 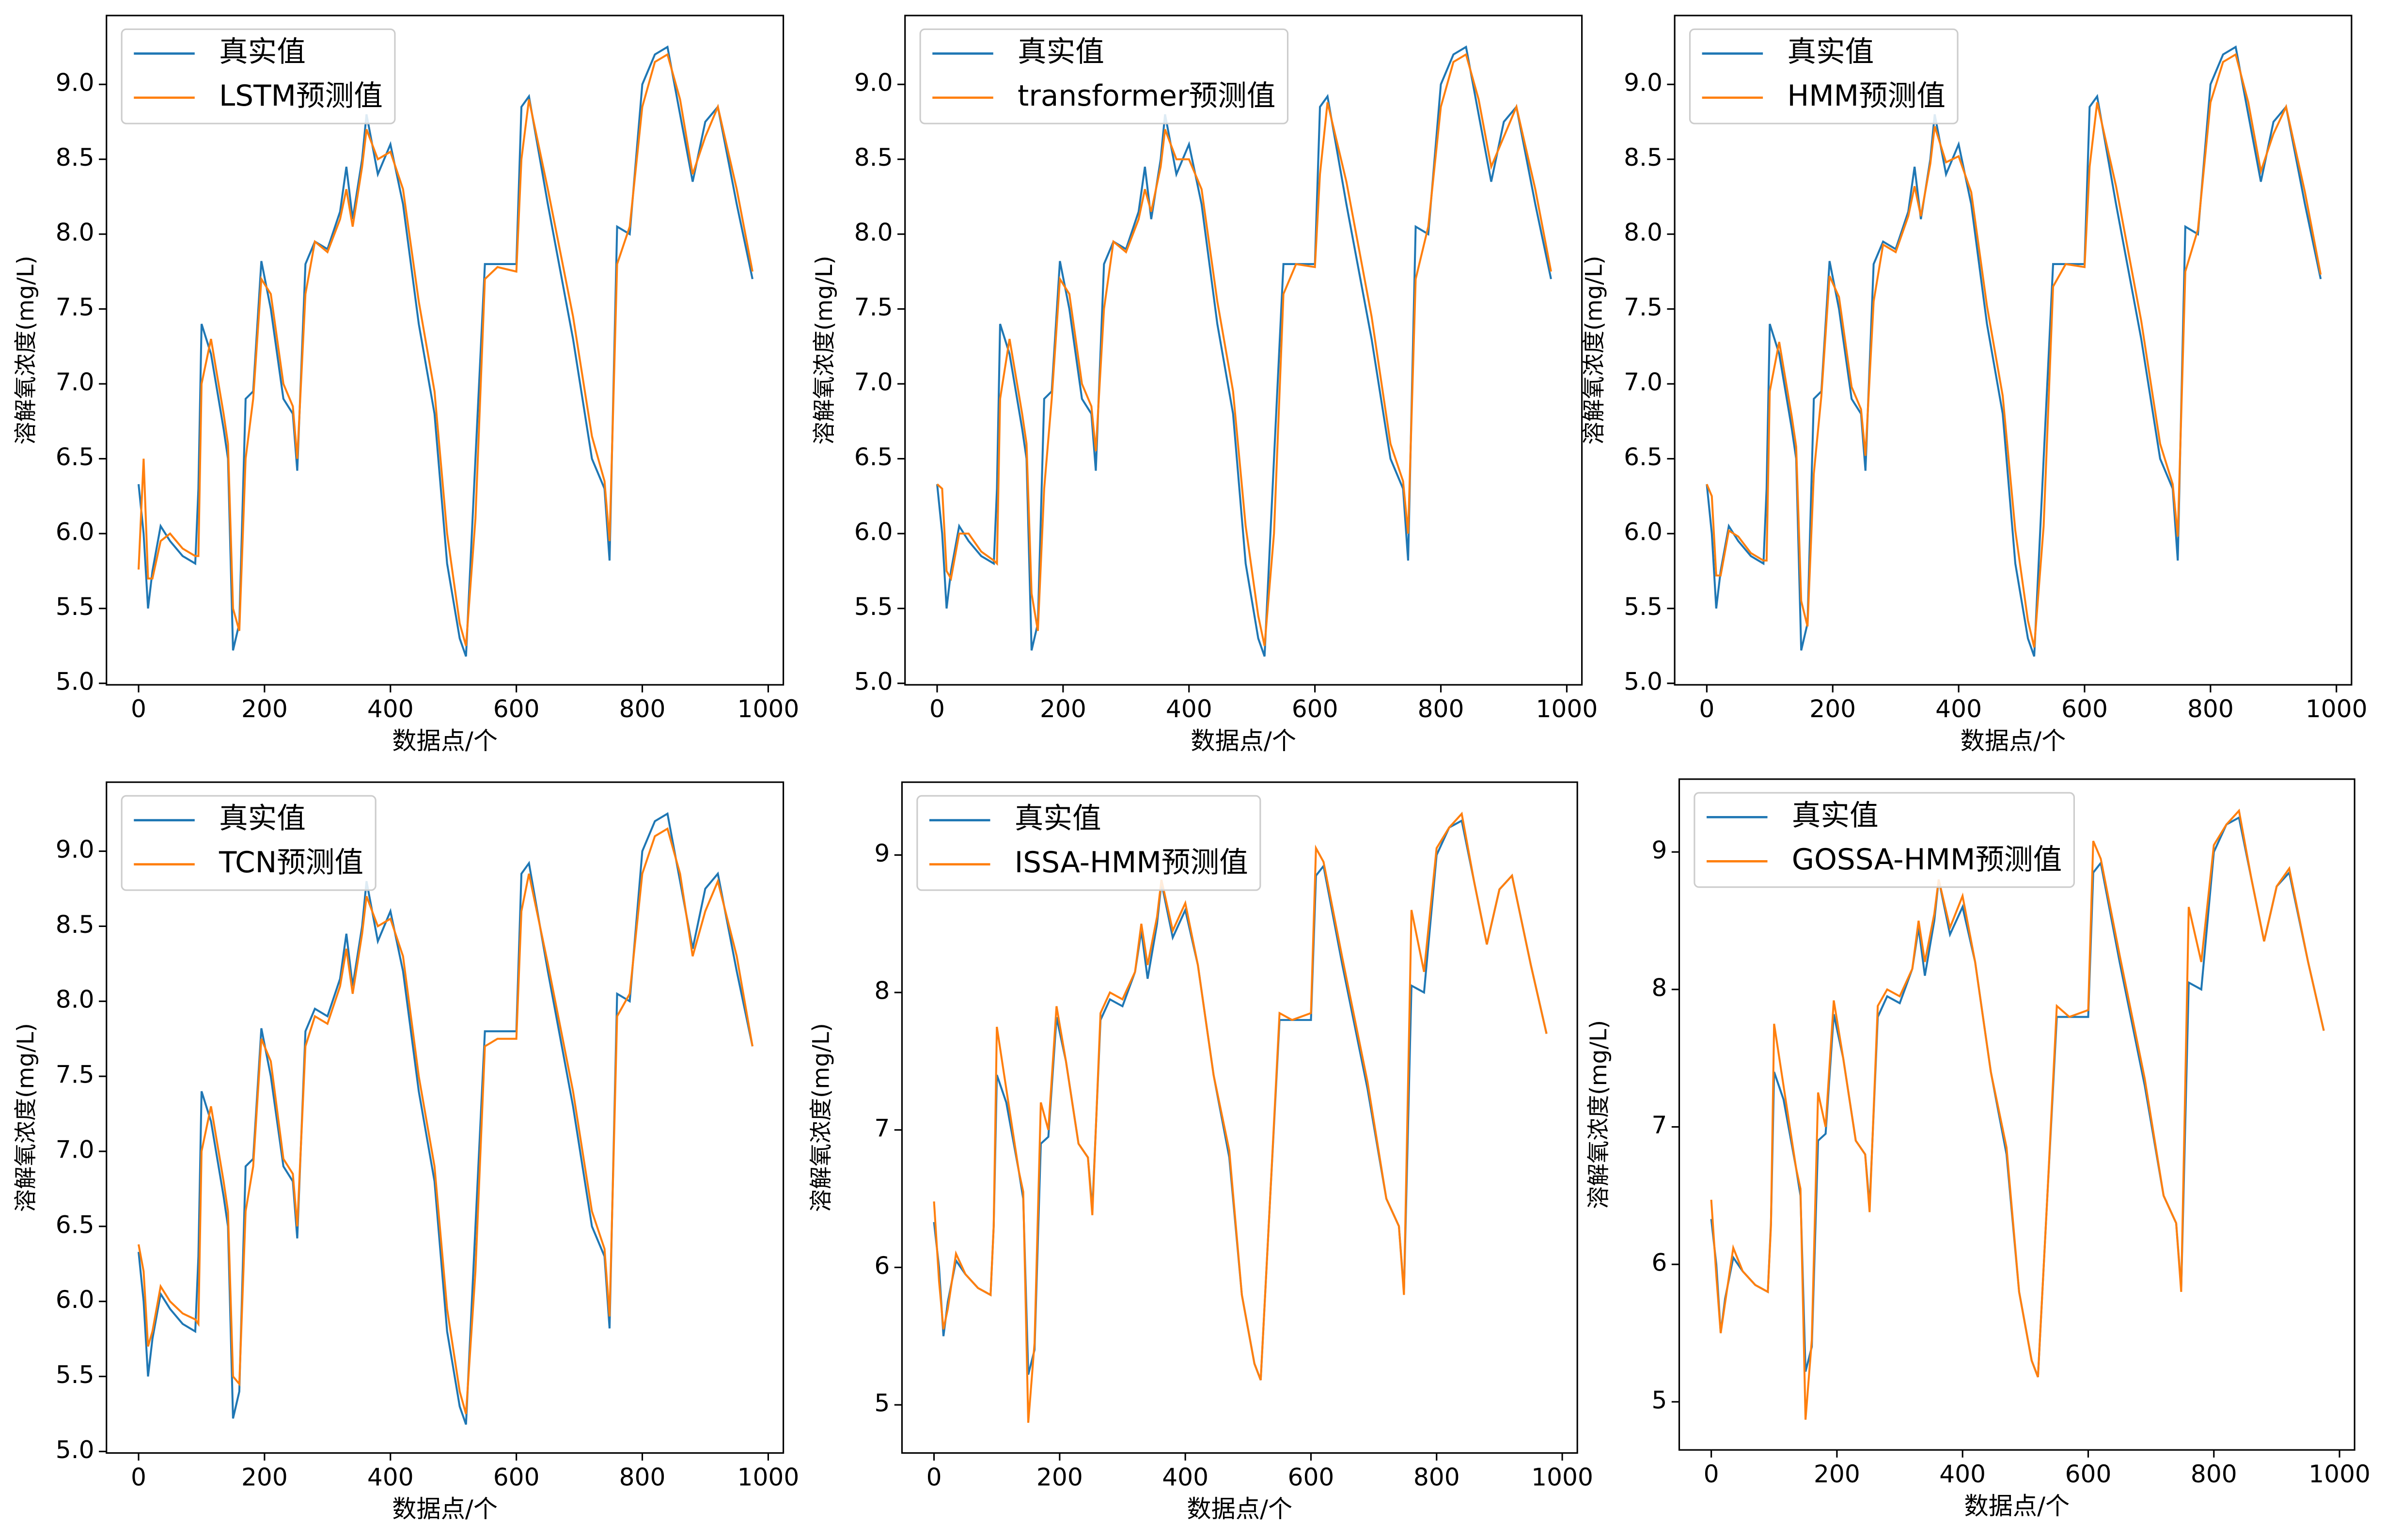 What do you see at coordinates (1866, 96) in the screenshot?
I see `legend-label: HMM预测值` at bounding box center [1866, 96].